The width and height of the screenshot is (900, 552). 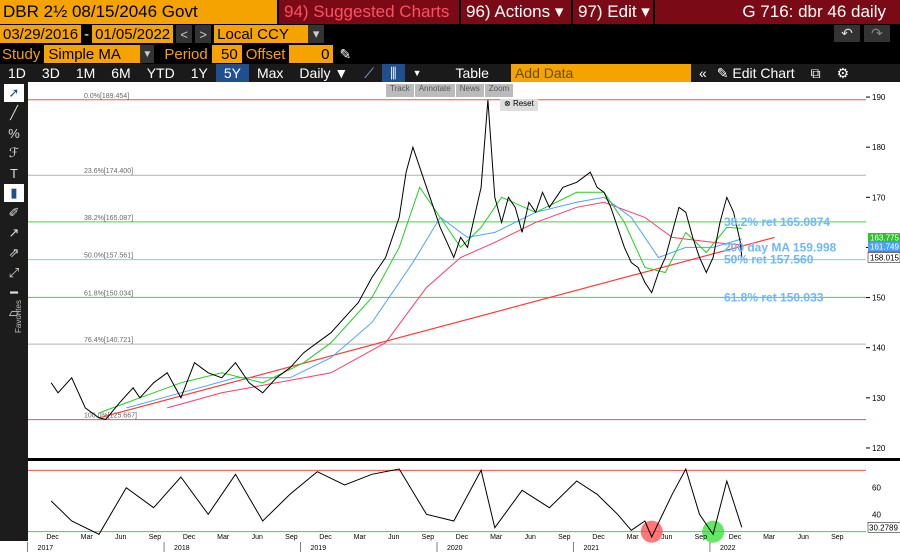 I want to click on y-tick-label: 180, so click(x=879, y=147).